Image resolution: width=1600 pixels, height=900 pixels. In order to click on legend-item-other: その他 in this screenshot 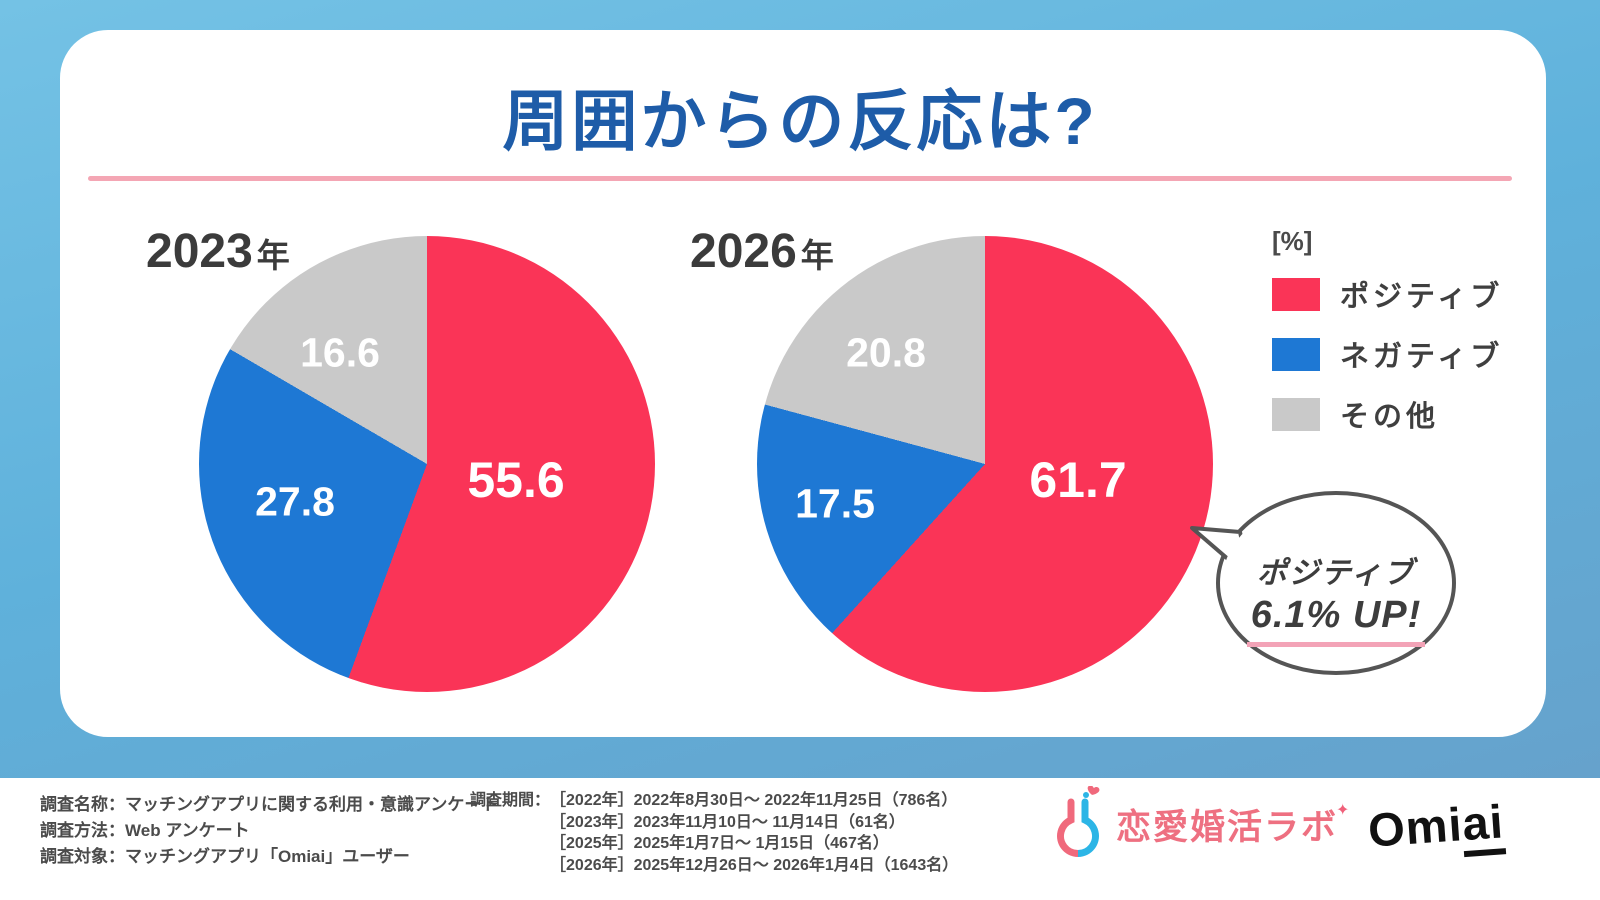, I will do `click(1387, 414)`.